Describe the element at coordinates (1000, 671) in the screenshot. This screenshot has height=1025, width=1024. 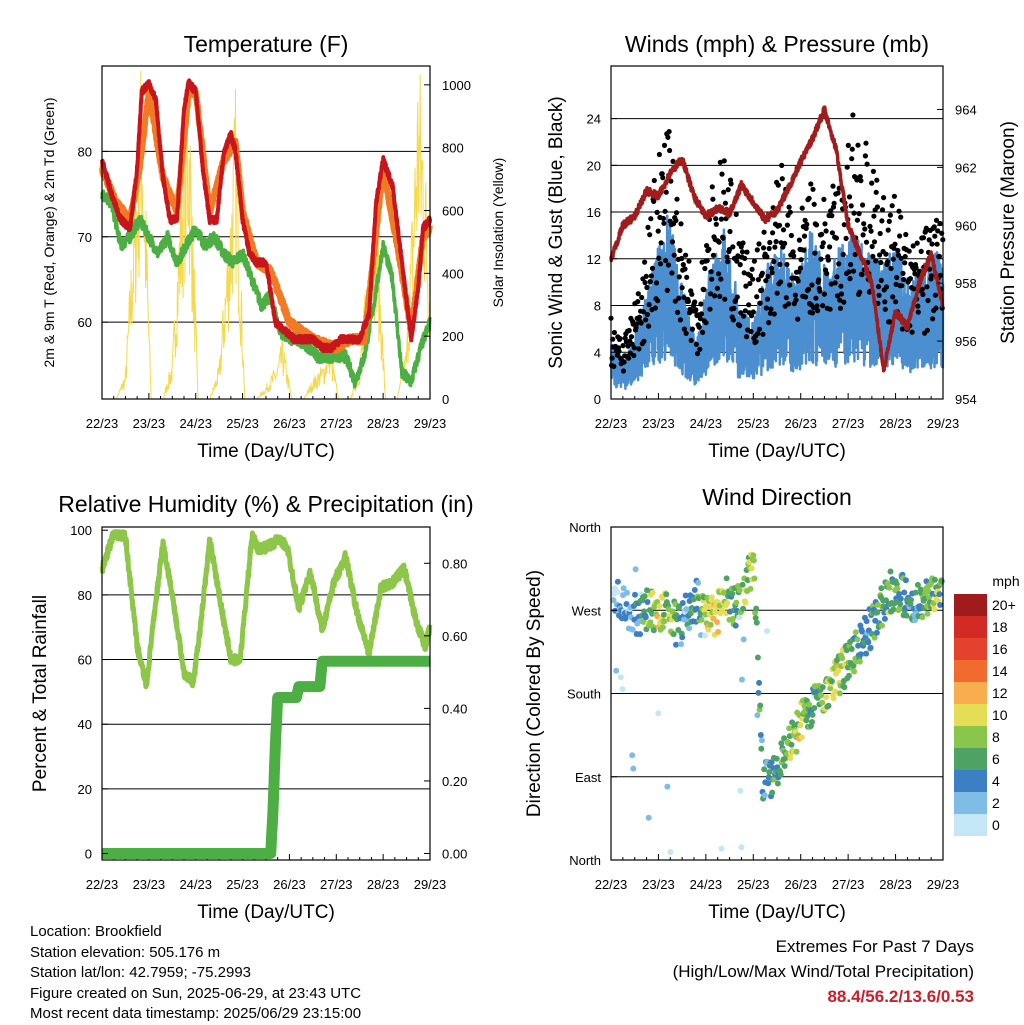
I see `legend-label: 14` at that location.